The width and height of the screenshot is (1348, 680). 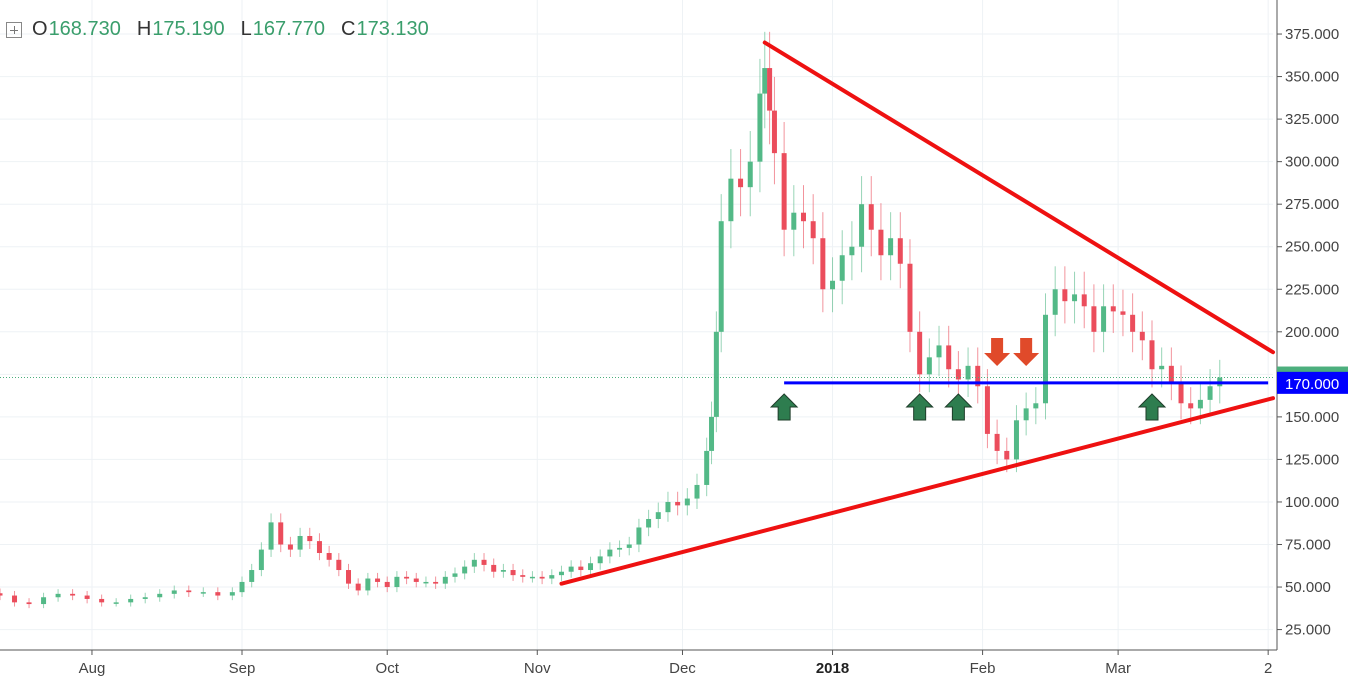 What do you see at coordinates (242, 668) in the screenshot?
I see `time-tick-label: Sep` at bounding box center [242, 668].